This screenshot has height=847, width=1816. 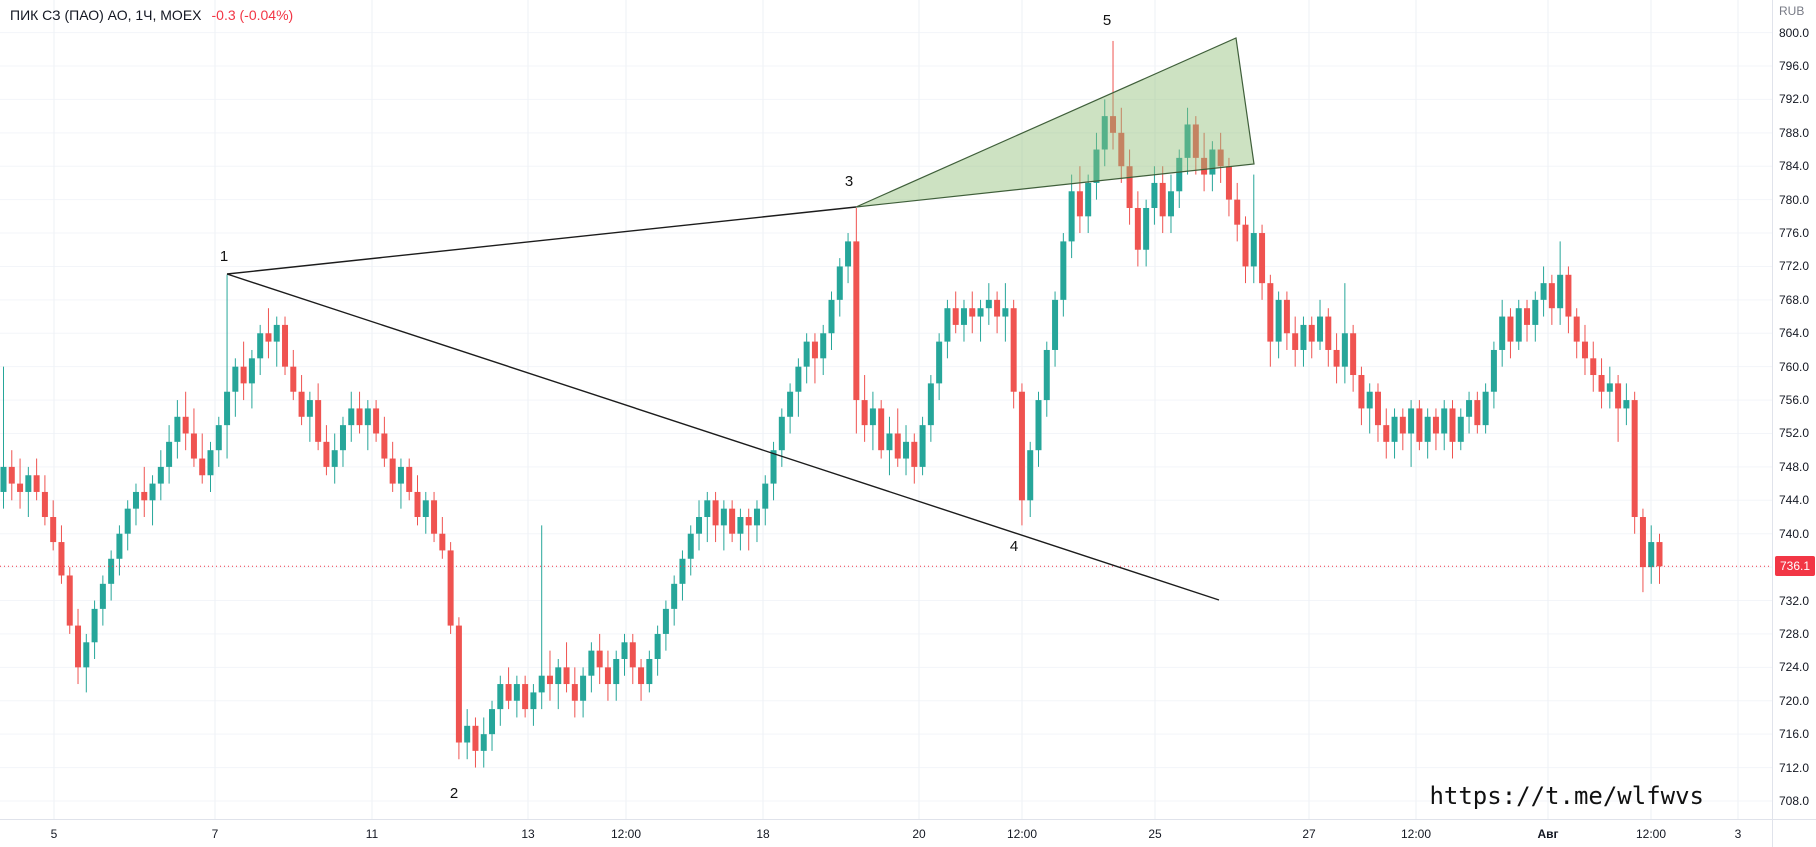 What do you see at coordinates (252, 15) in the screenshot?
I see `price-change: -0.3 (-0.04%)` at bounding box center [252, 15].